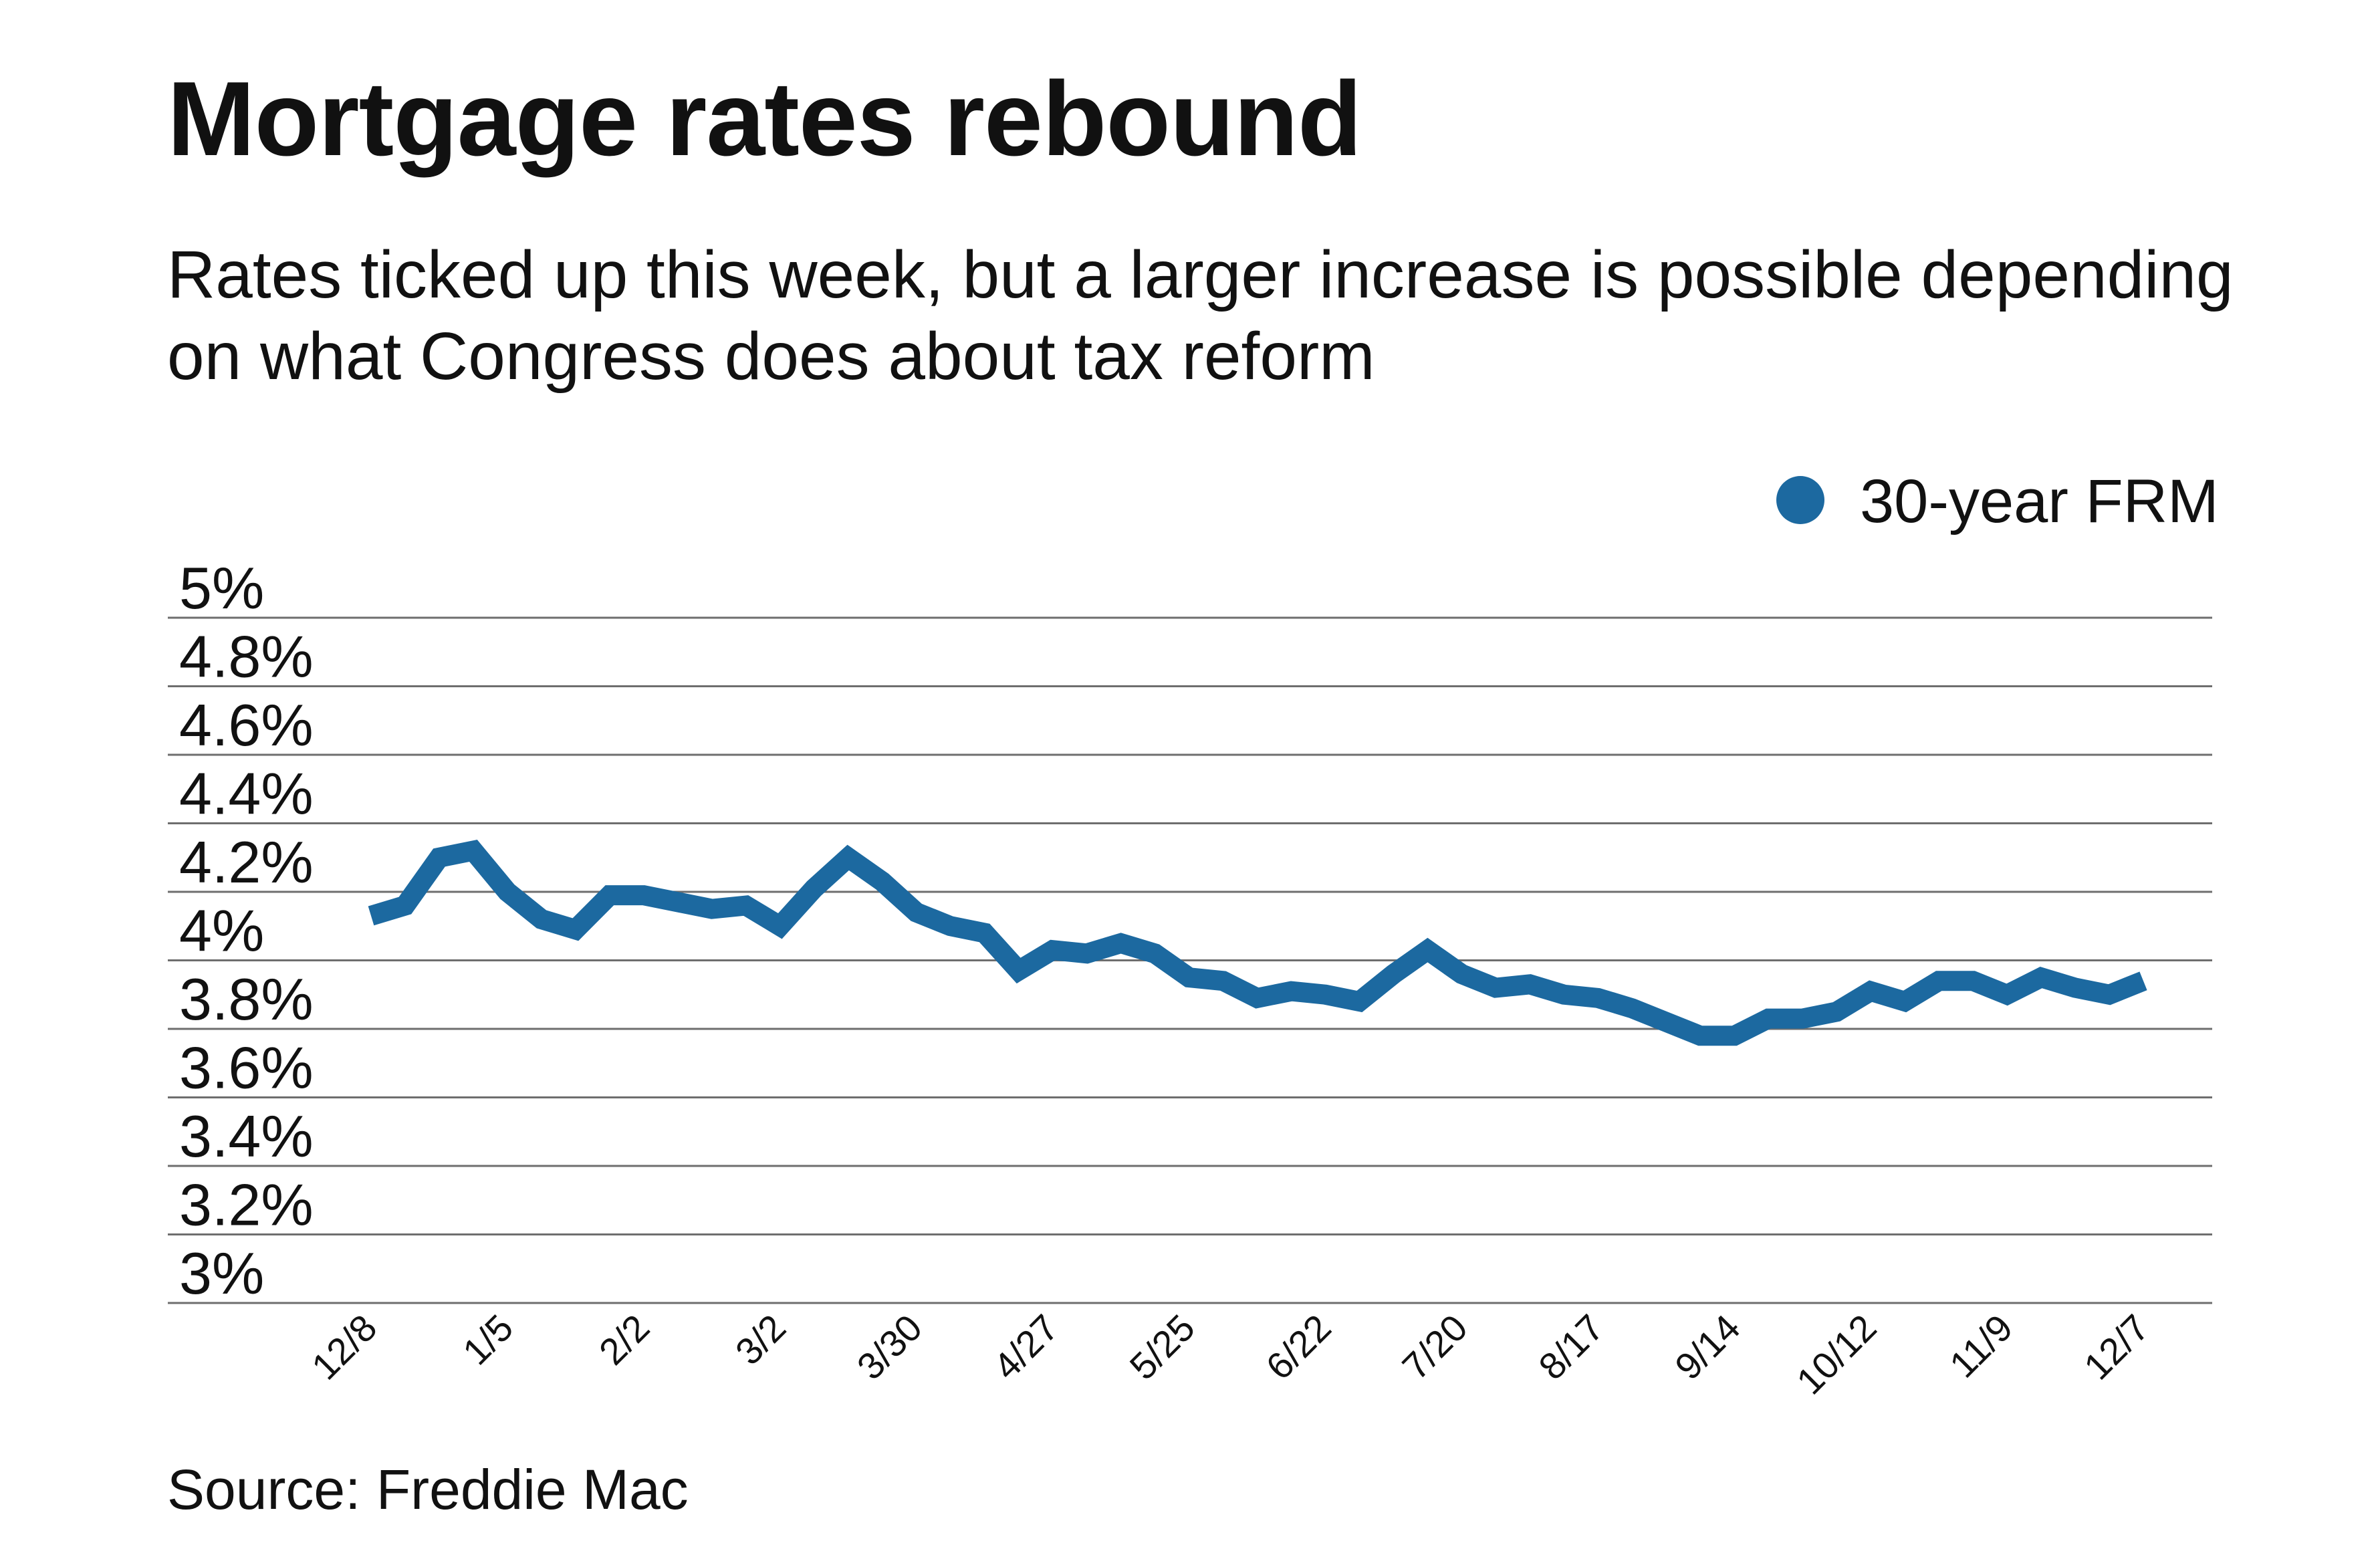  I want to click on x-tick-label: 11/9, so click(1981, 1346).